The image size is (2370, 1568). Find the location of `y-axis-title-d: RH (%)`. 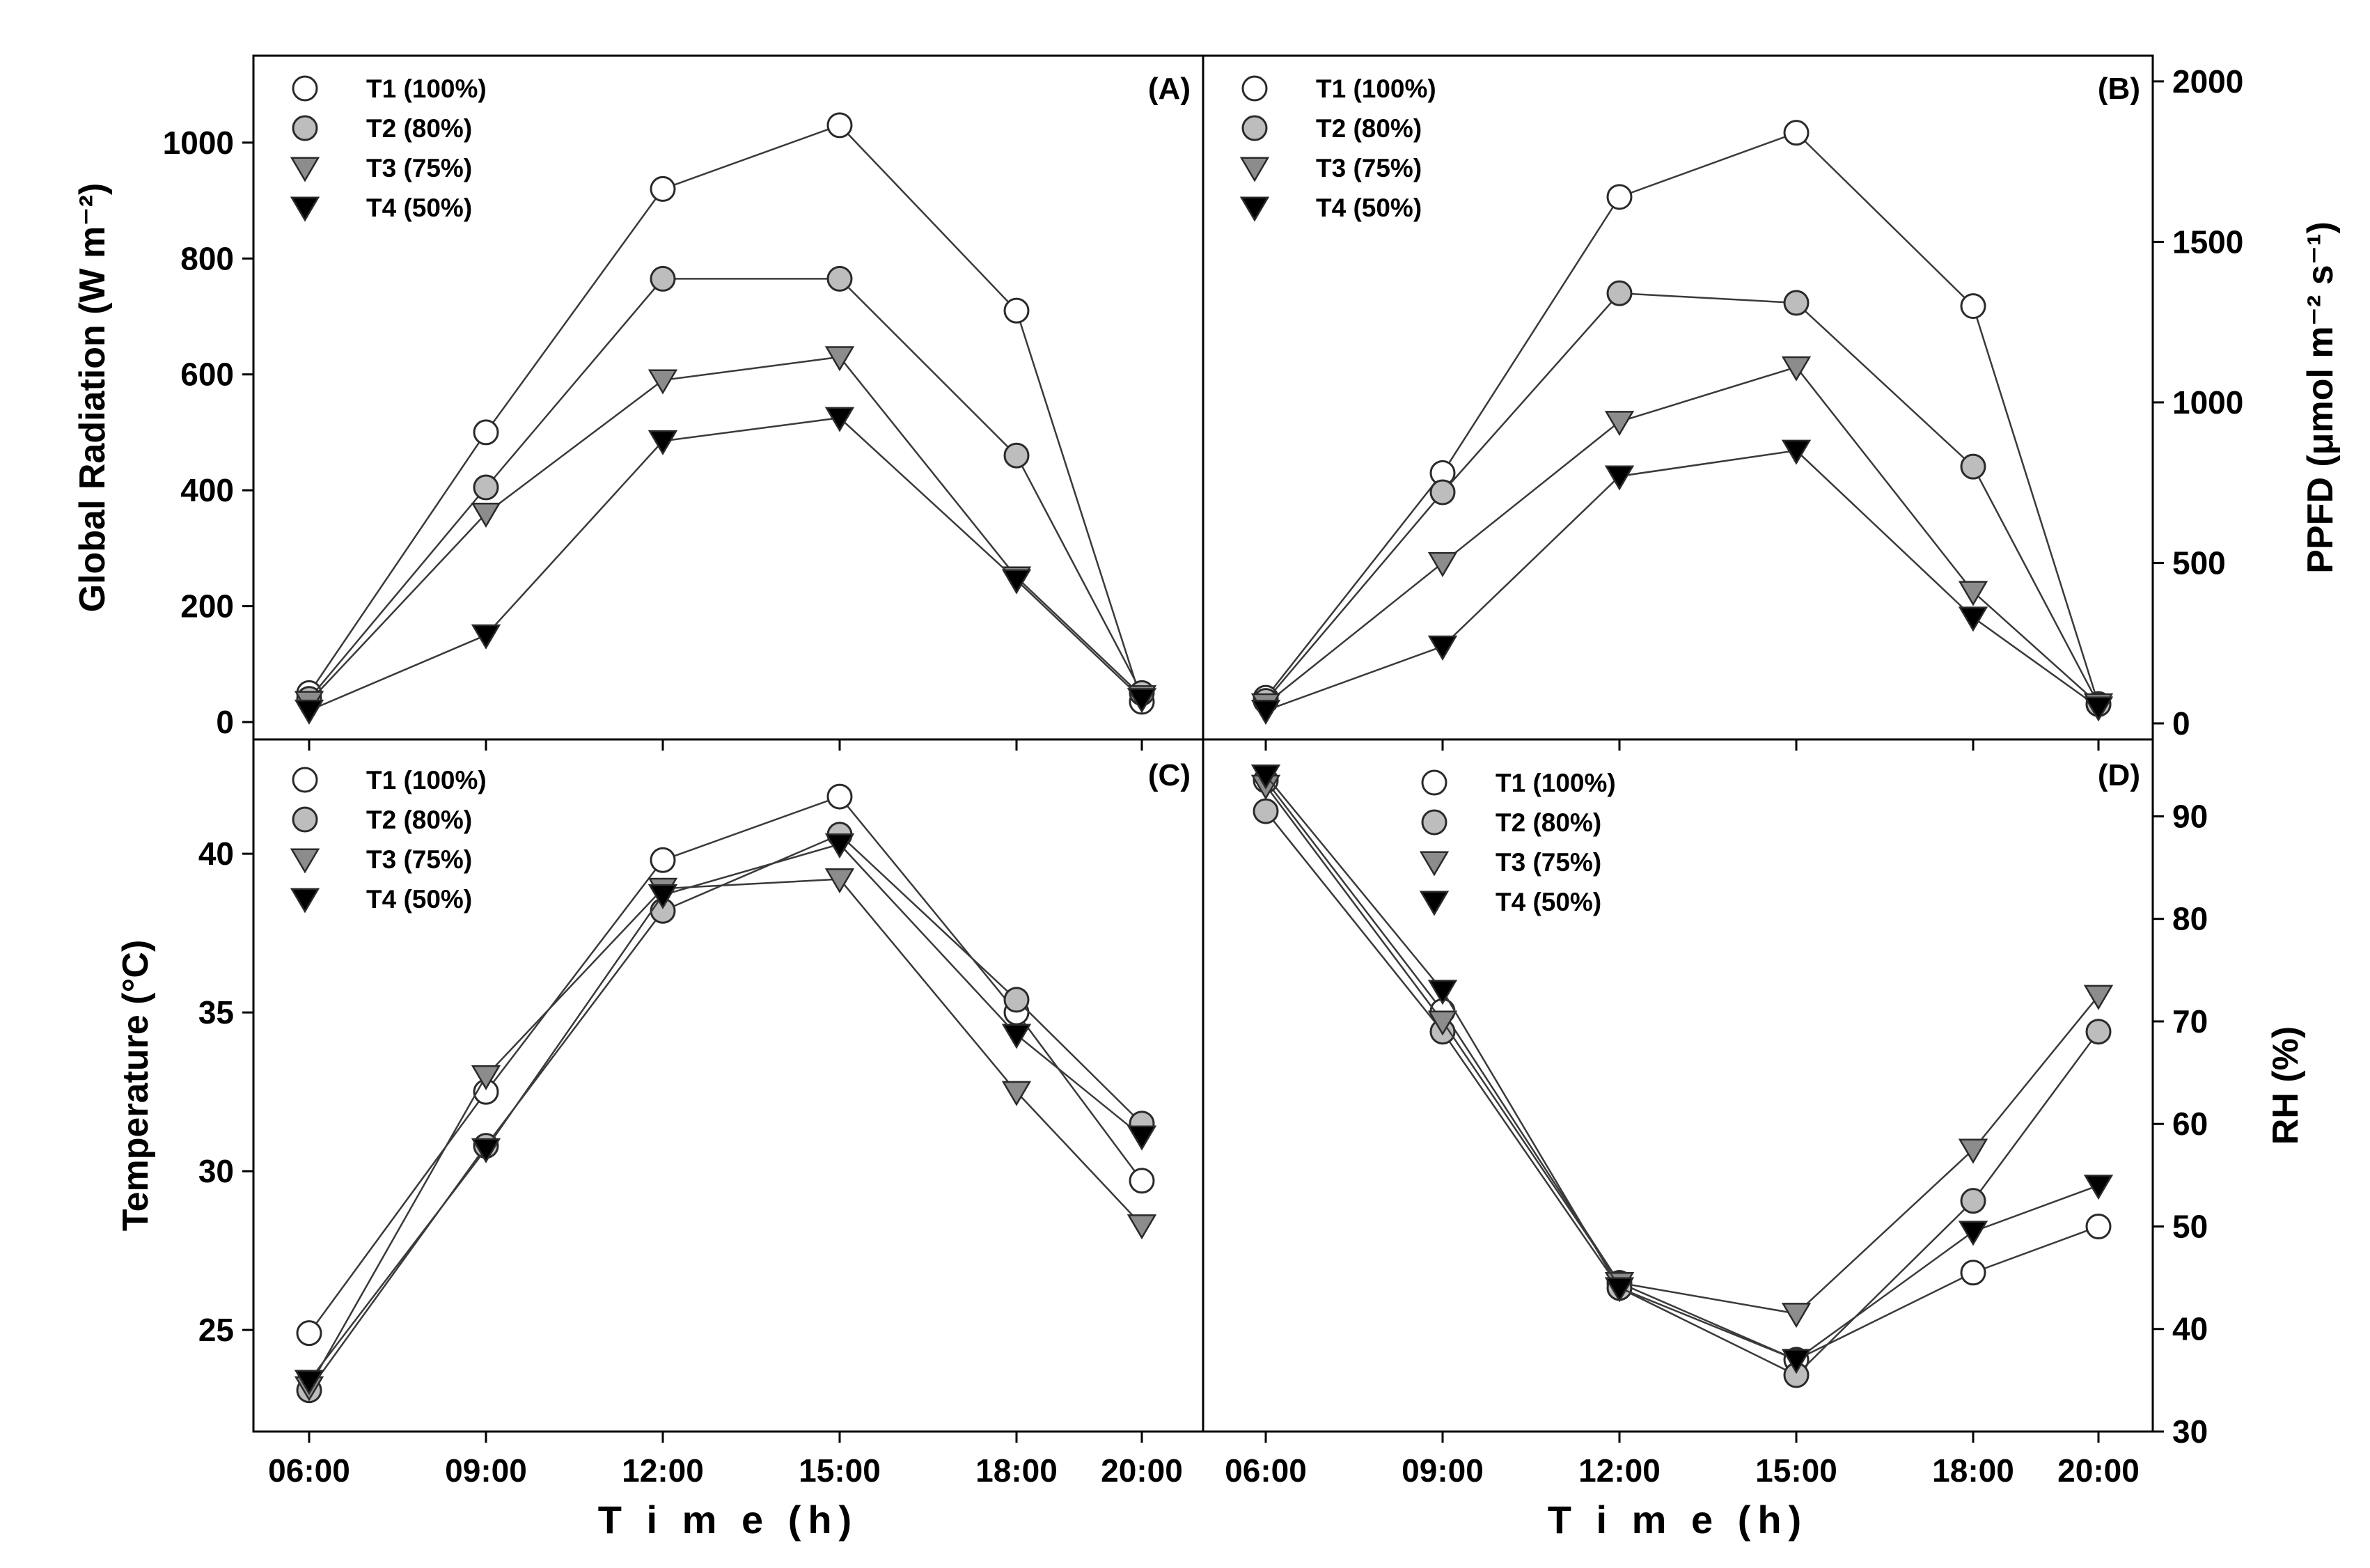

y-axis-title-d: RH (%) is located at coordinates (2286, 1085).